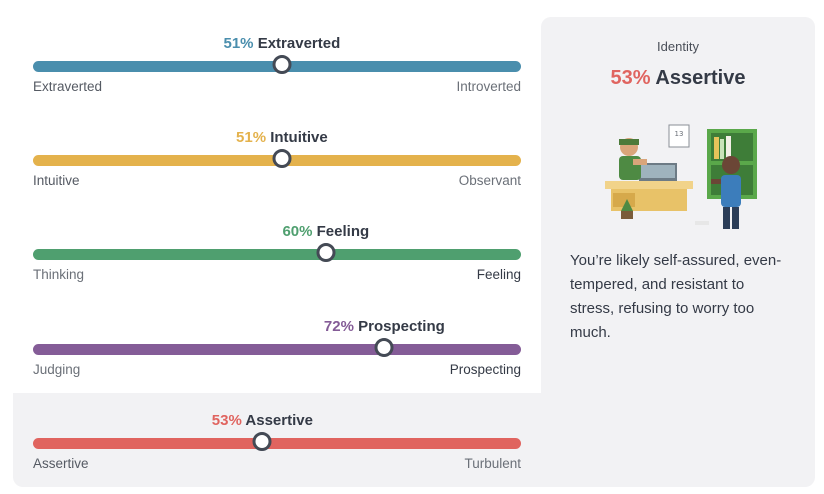 This screenshot has height=494, width=824. What do you see at coordinates (489, 180) in the screenshot?
I see `trait-right-pole: Observant` at bounding box center [489, 180].